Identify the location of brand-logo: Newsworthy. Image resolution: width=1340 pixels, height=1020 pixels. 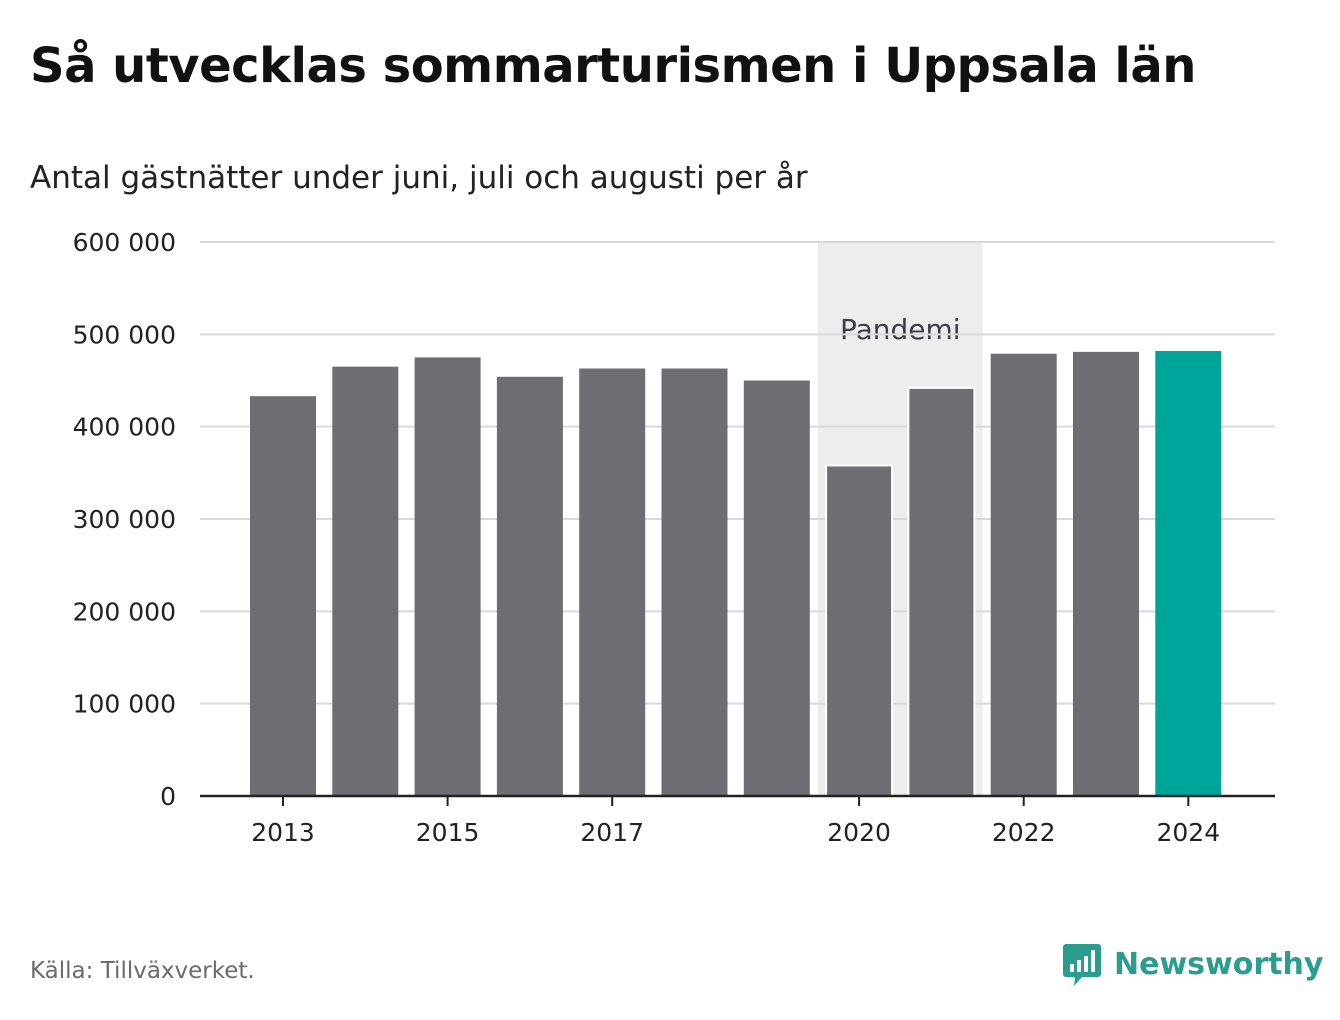
(1192, 964).